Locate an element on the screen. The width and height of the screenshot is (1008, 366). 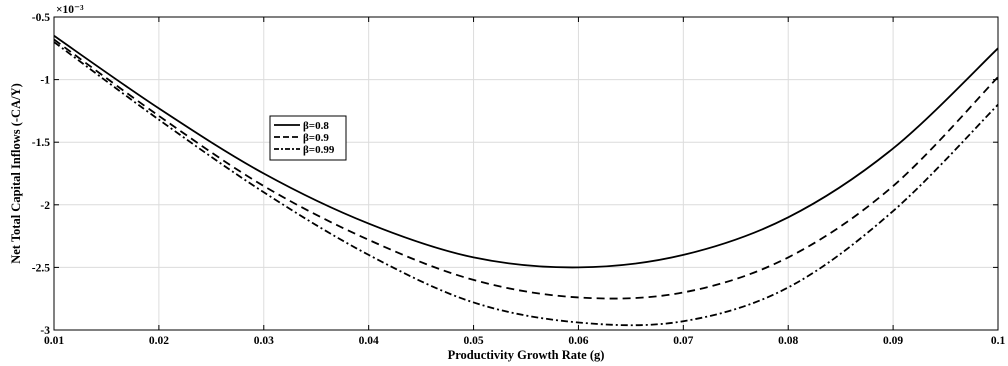
y-tick-label: -1 is located at coordinates (45, 81).